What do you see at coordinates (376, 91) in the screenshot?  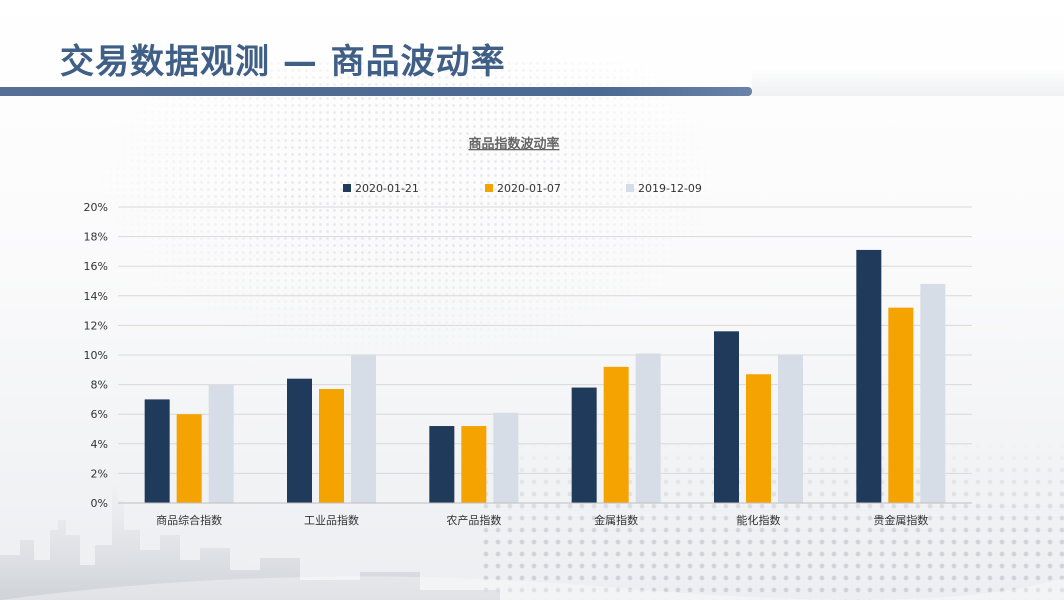 I see `title-underline-bar` at bounding box center [376, 91].